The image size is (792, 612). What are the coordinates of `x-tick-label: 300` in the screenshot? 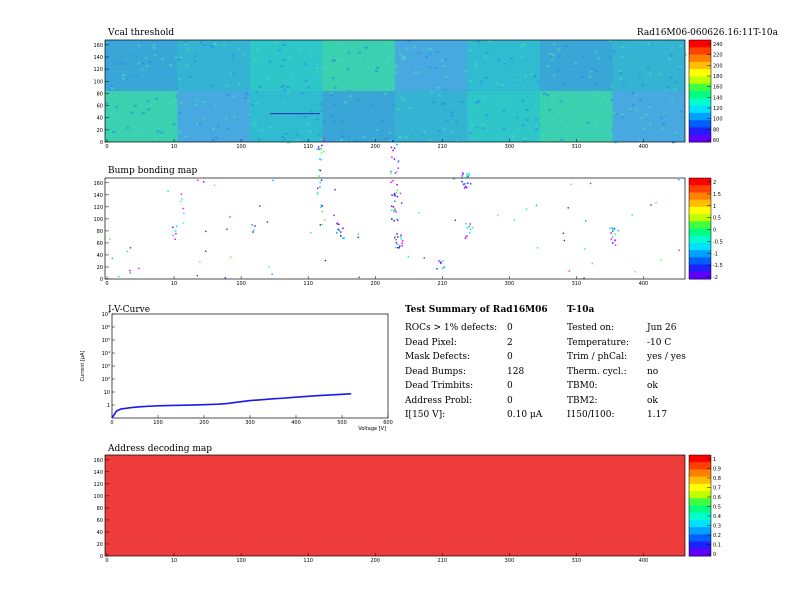 It's located at (510, 147).